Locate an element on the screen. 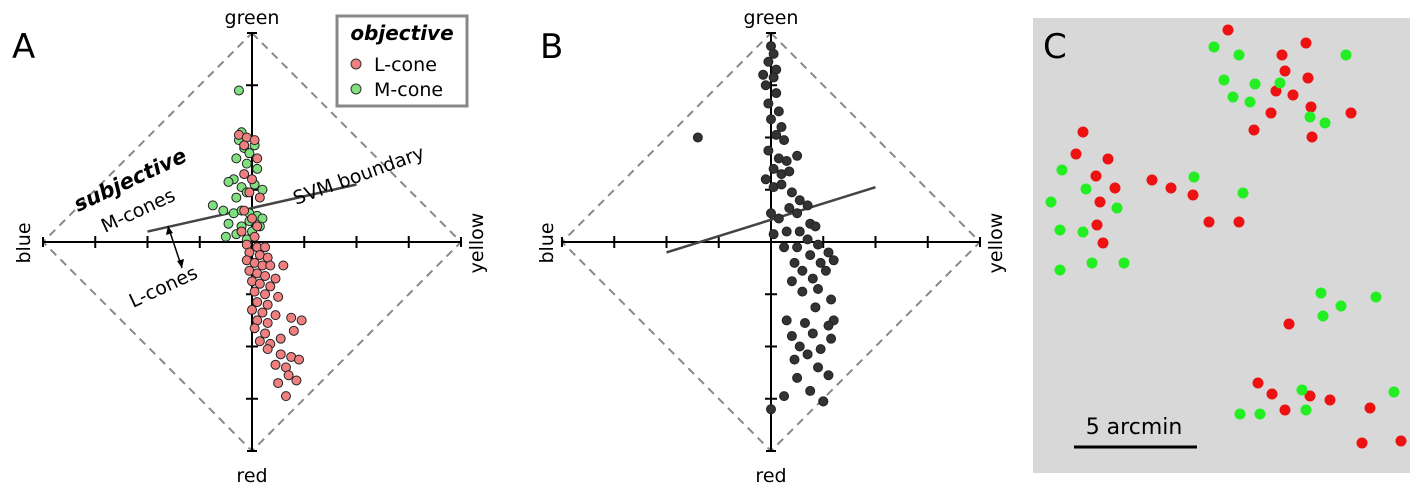 This screenshot has width=1416, height=487. legend-label-l-cone: L-cone is located at coordinates (405, 65).